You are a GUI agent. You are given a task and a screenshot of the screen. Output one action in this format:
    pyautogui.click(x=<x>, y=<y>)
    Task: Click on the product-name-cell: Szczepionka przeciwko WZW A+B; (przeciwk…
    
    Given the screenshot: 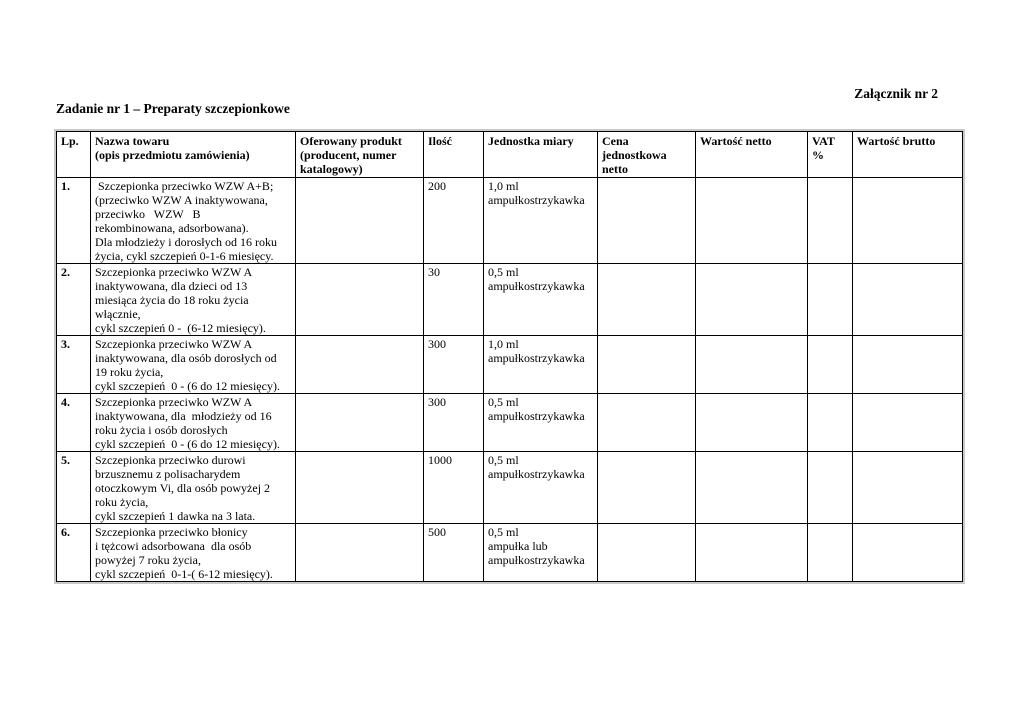 What is the action you would take?
    pyautogui.click(x=193, y=220)
    